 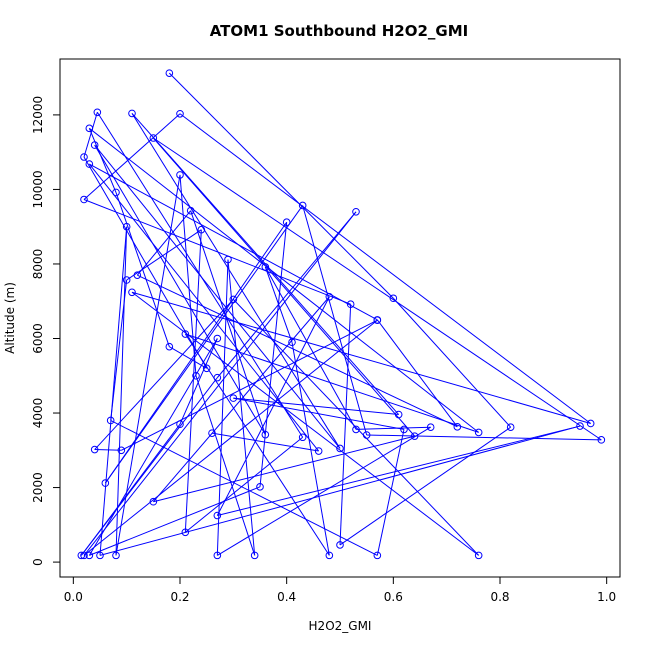 What do you see at coordinates (286, 597) in the screenshot?
I see `x-tick-label: 0.4` at bounding box center [286, 597].